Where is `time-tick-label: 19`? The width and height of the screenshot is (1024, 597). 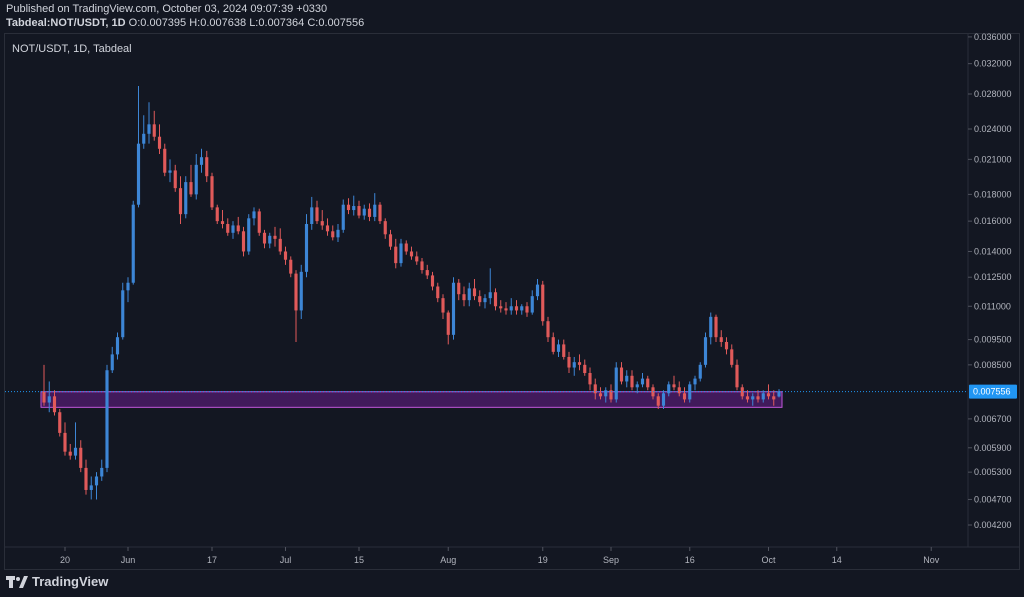 time-tick-label: 19 is located at coordinates (543, 560).